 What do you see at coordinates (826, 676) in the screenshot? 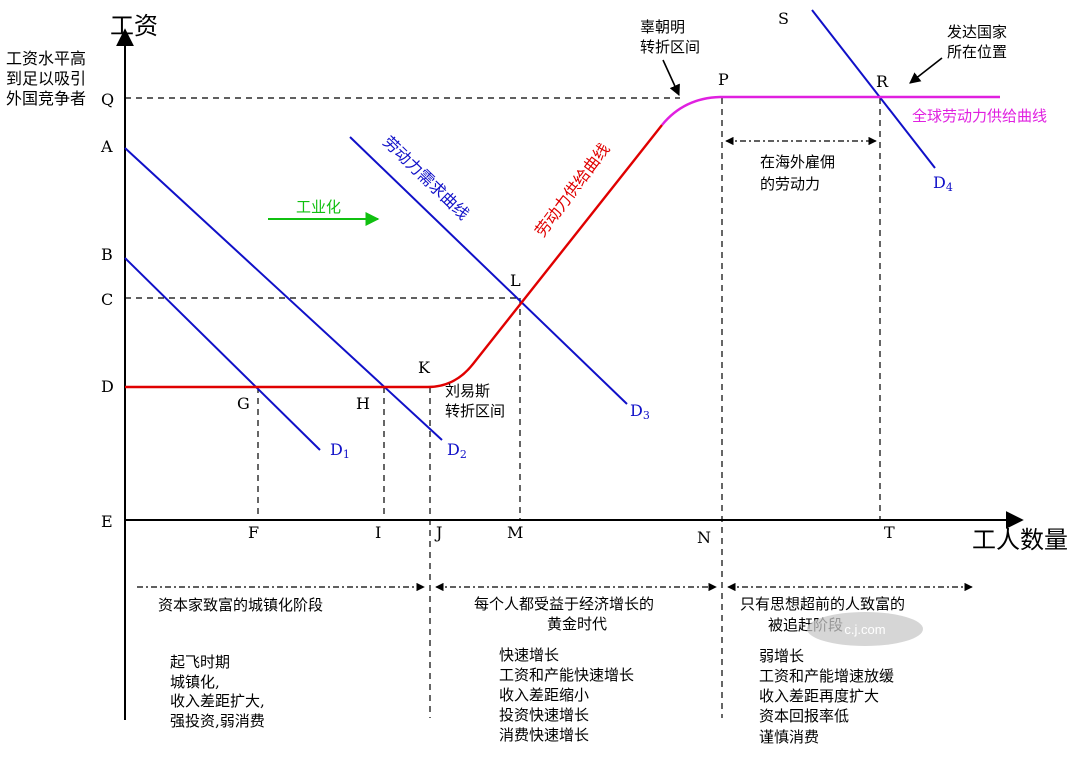
I see `phase-3-item-2: 工资和产能增速放缓` at bounding box center [826, 676].